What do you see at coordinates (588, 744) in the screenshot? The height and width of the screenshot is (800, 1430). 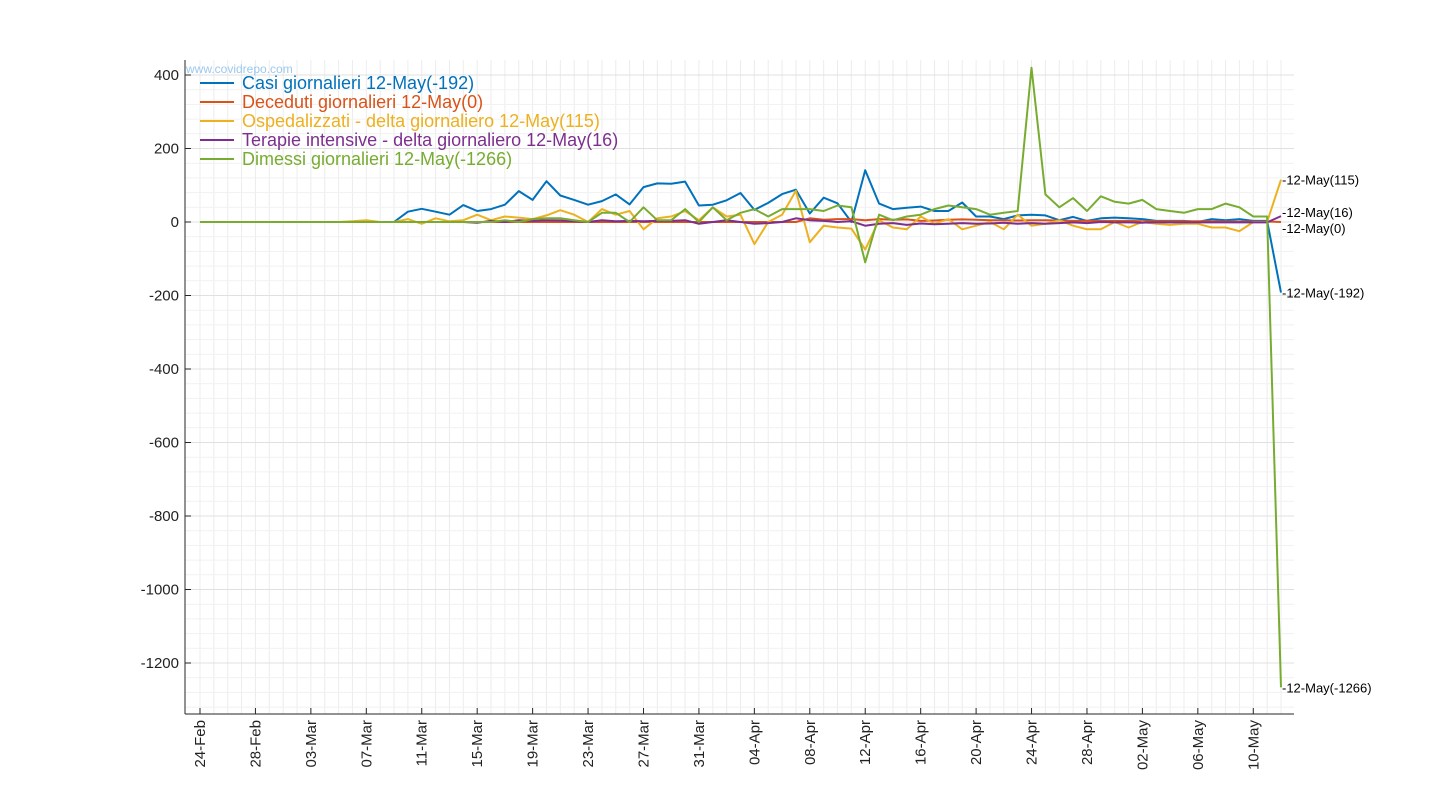 I see `x-tick-label: 23-Mar` at bounding box center [588, 744].